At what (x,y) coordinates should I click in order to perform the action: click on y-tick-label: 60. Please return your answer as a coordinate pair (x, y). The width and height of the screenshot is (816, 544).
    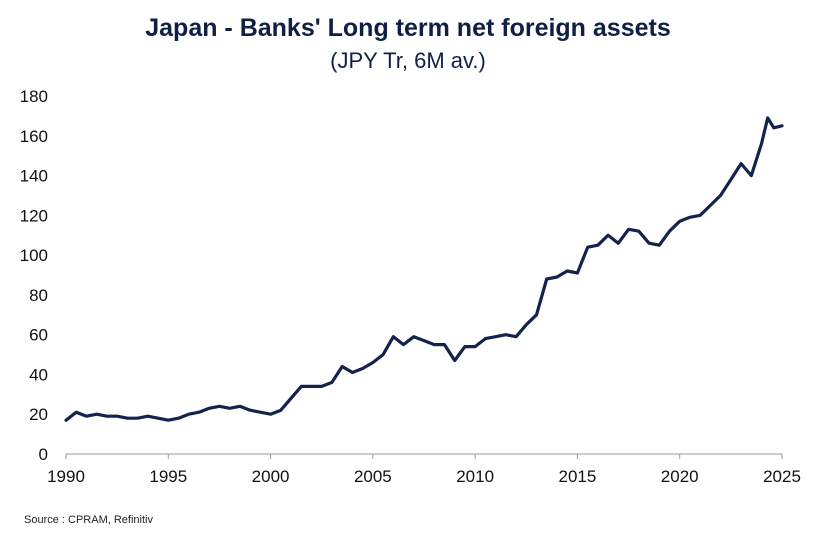
    Looking at the image, I should click on (38, 335).